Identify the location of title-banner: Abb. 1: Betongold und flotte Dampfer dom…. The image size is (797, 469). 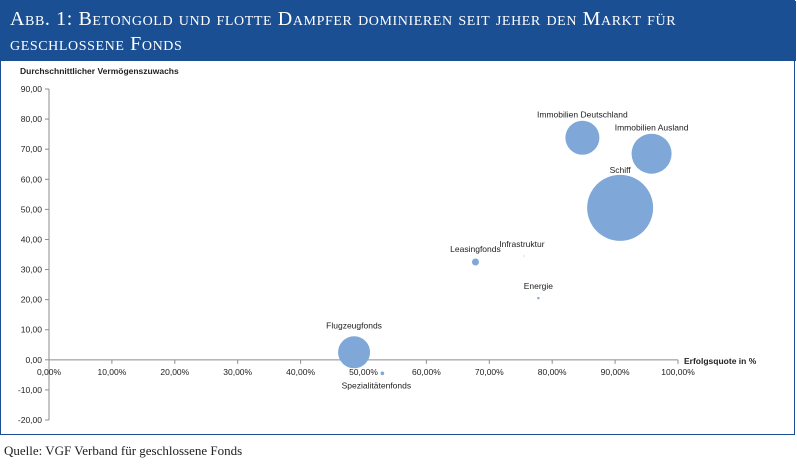
(398, 31).